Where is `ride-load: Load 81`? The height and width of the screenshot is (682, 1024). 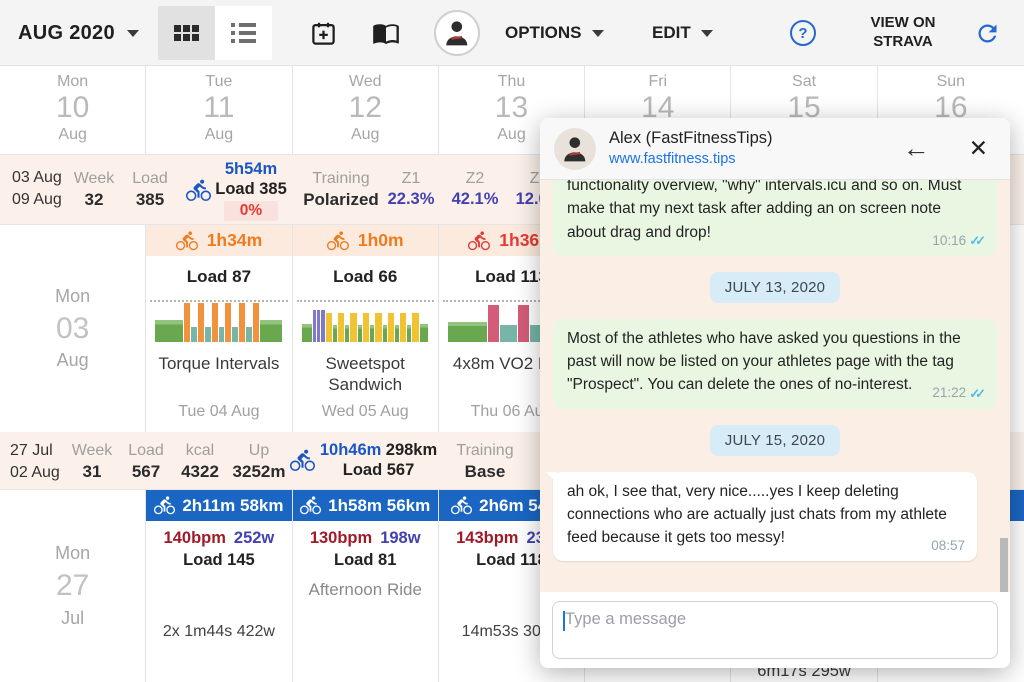 ride-load: Load 81 is located at coordinates (365, 560).